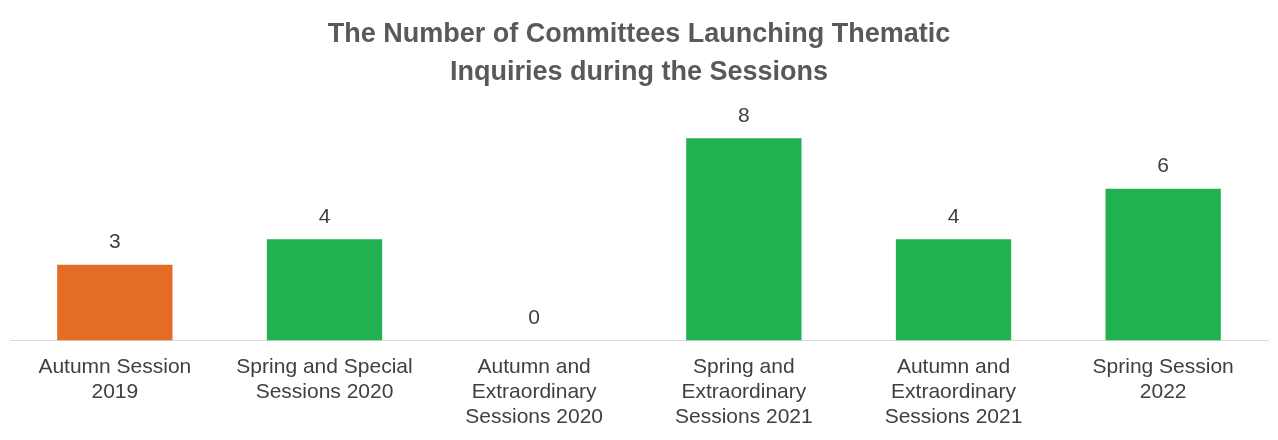 The image size is (1278, 440). What do you see at coordinates (639, 52) in the screenshot?
I see `chart-title: The Number of Committees Launching Thematic Inquiries during the Sessions` at bounding box center [639, 52].